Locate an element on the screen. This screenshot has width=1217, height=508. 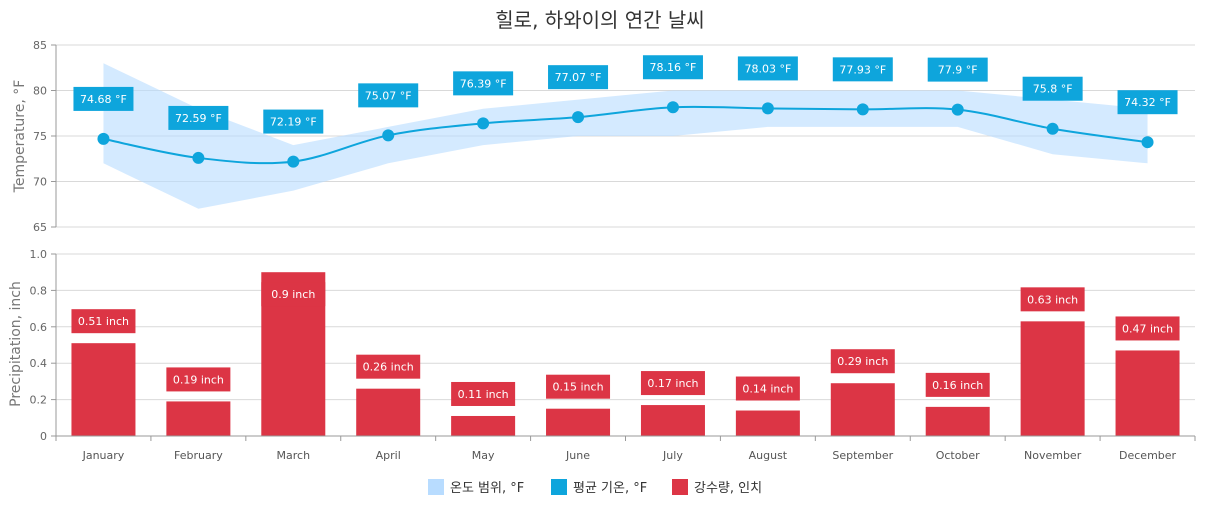
temperature-tick-label: 65 is located at coordinates (40, 227).